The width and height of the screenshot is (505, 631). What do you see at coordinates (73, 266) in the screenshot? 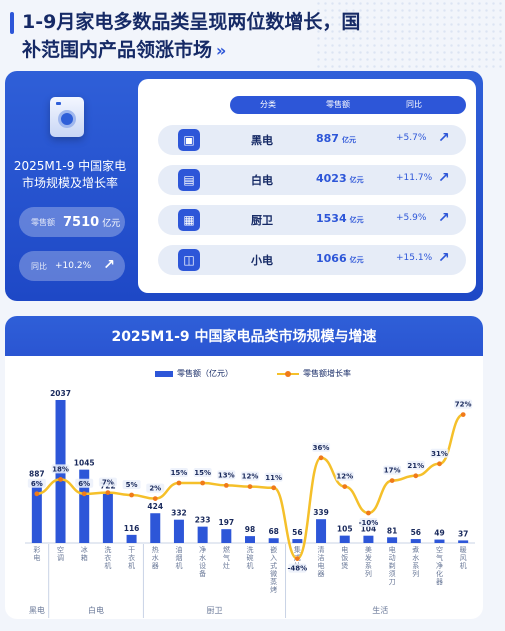
I see `growth-value: +10.2%` at bounding box center [73, 266].